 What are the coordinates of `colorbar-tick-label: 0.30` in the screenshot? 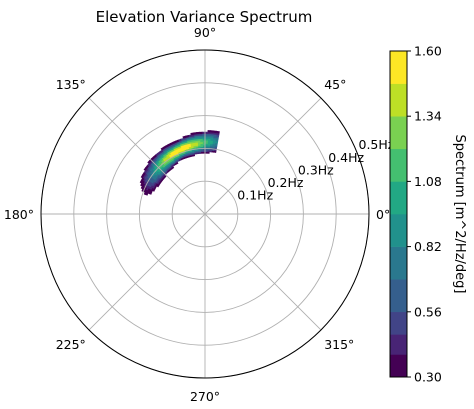 It's located at (428, 377).